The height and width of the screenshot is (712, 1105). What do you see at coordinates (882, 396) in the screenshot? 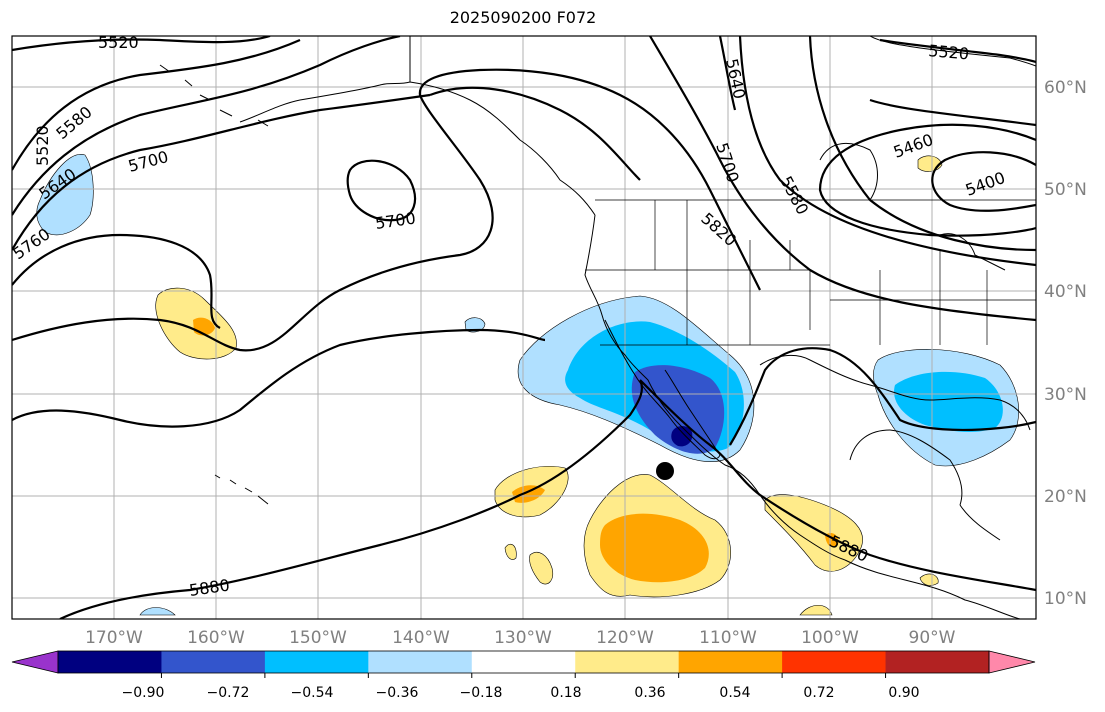
I see `contour-5880-east` at bounding box center [882, 396].